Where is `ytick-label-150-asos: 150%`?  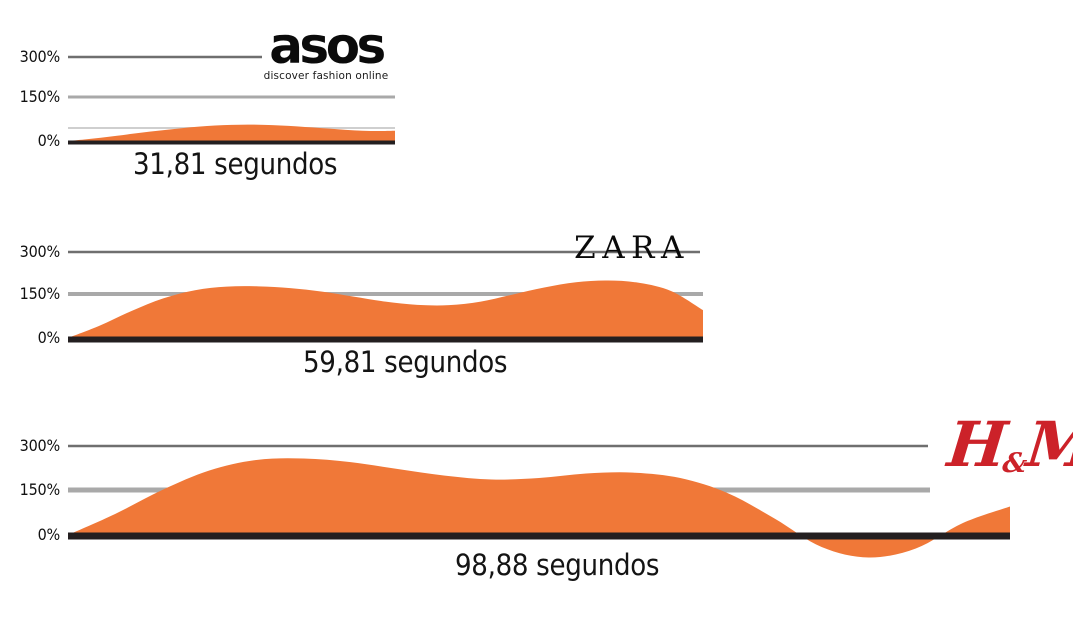
ytick-label-150-asos: 150% is located at coordinates (40, 96).